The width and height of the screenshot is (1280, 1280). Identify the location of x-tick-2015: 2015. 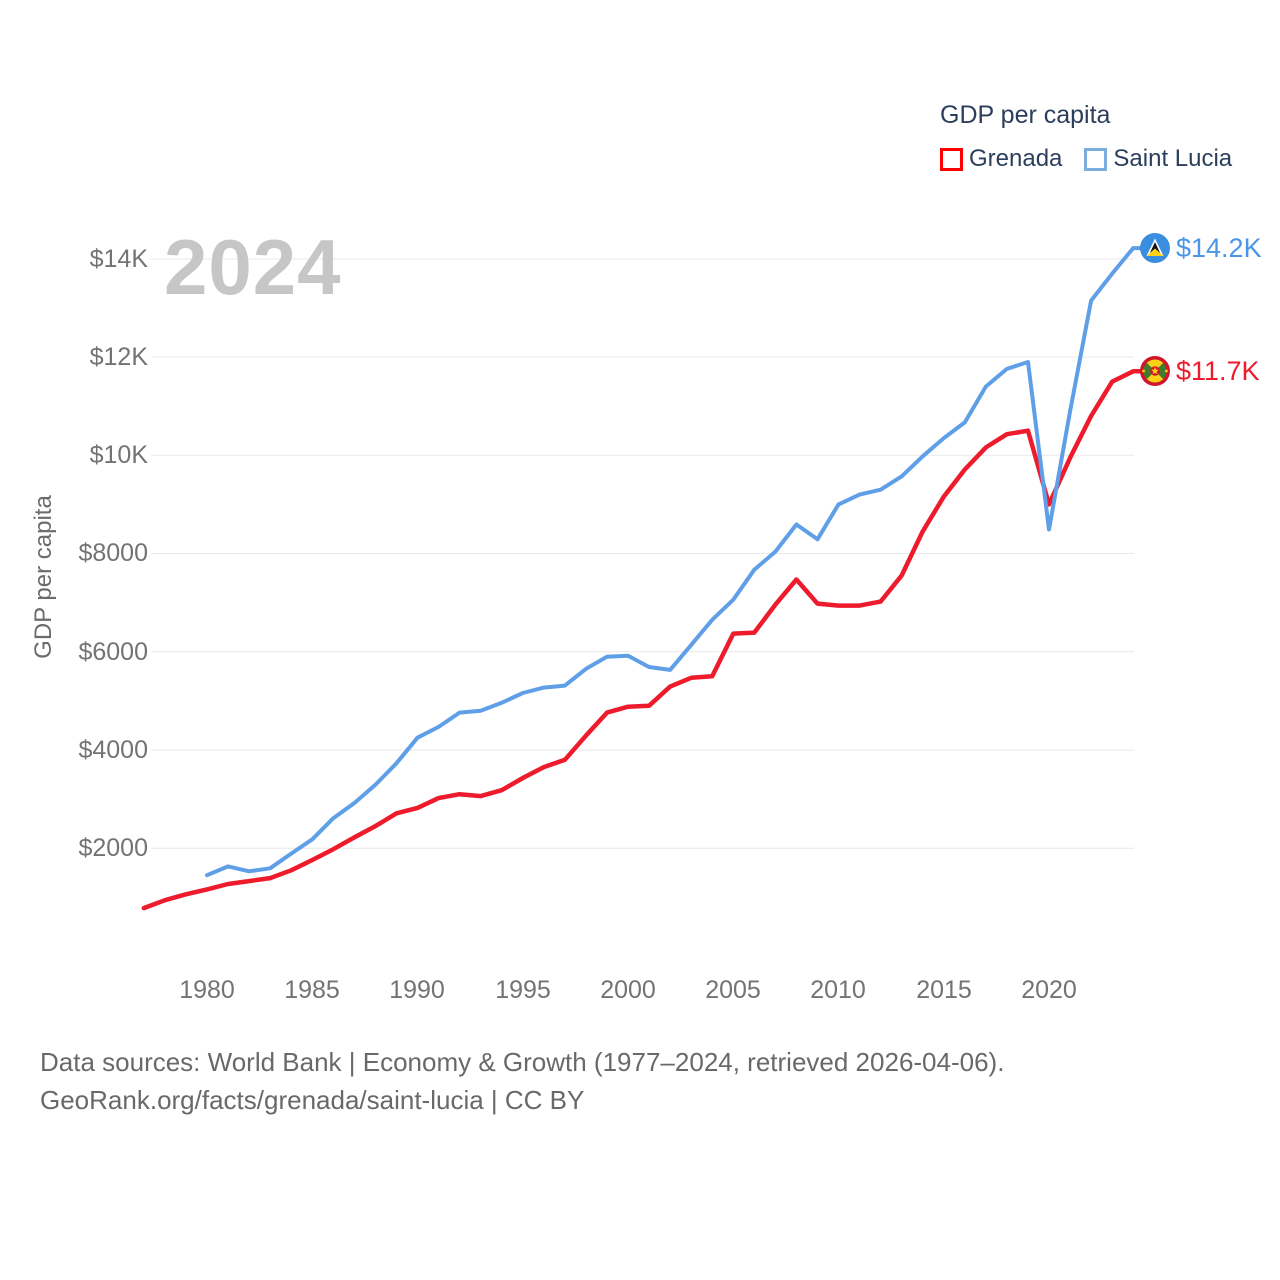
(944, 990).